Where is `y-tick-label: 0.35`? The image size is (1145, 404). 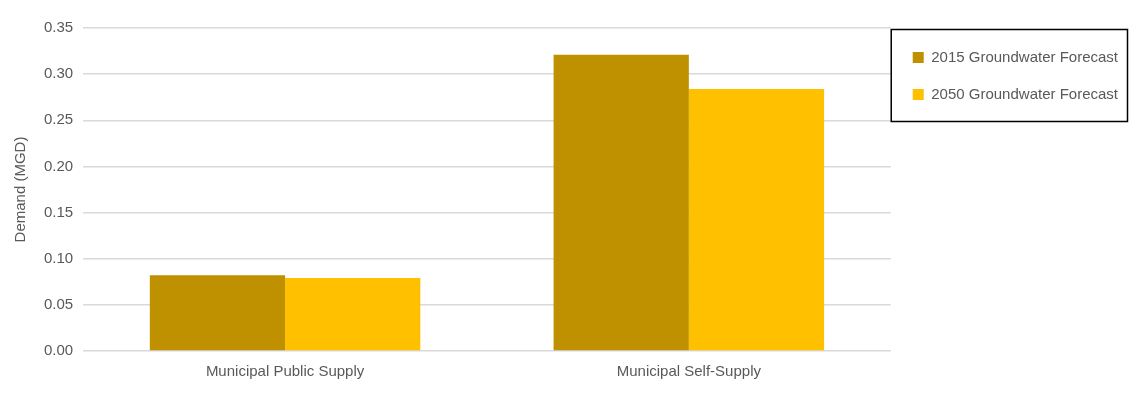
y-tick-label: 0.35 is located at coordinates (58, 27).